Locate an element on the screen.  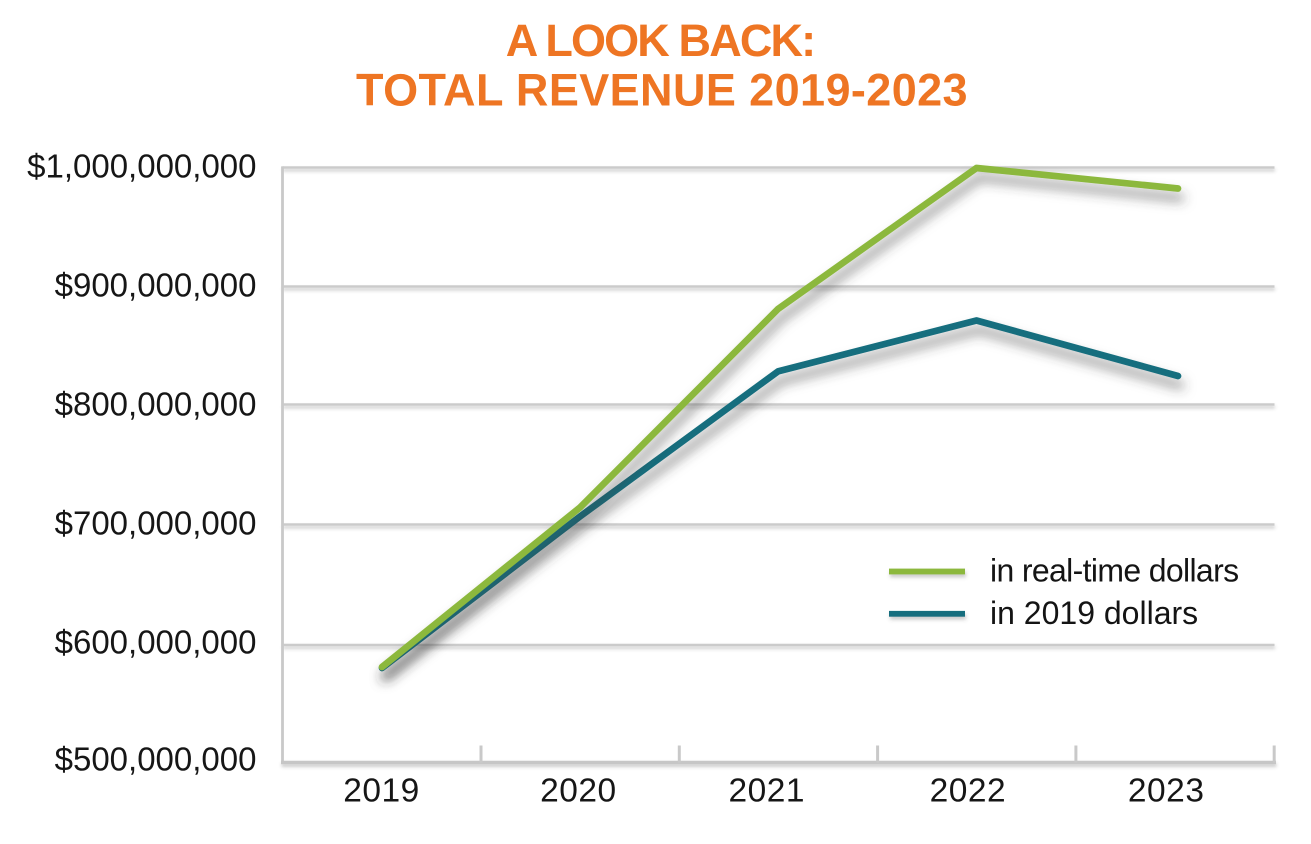
svg-text: $500,000,000 is located at coordinates (156, 759).